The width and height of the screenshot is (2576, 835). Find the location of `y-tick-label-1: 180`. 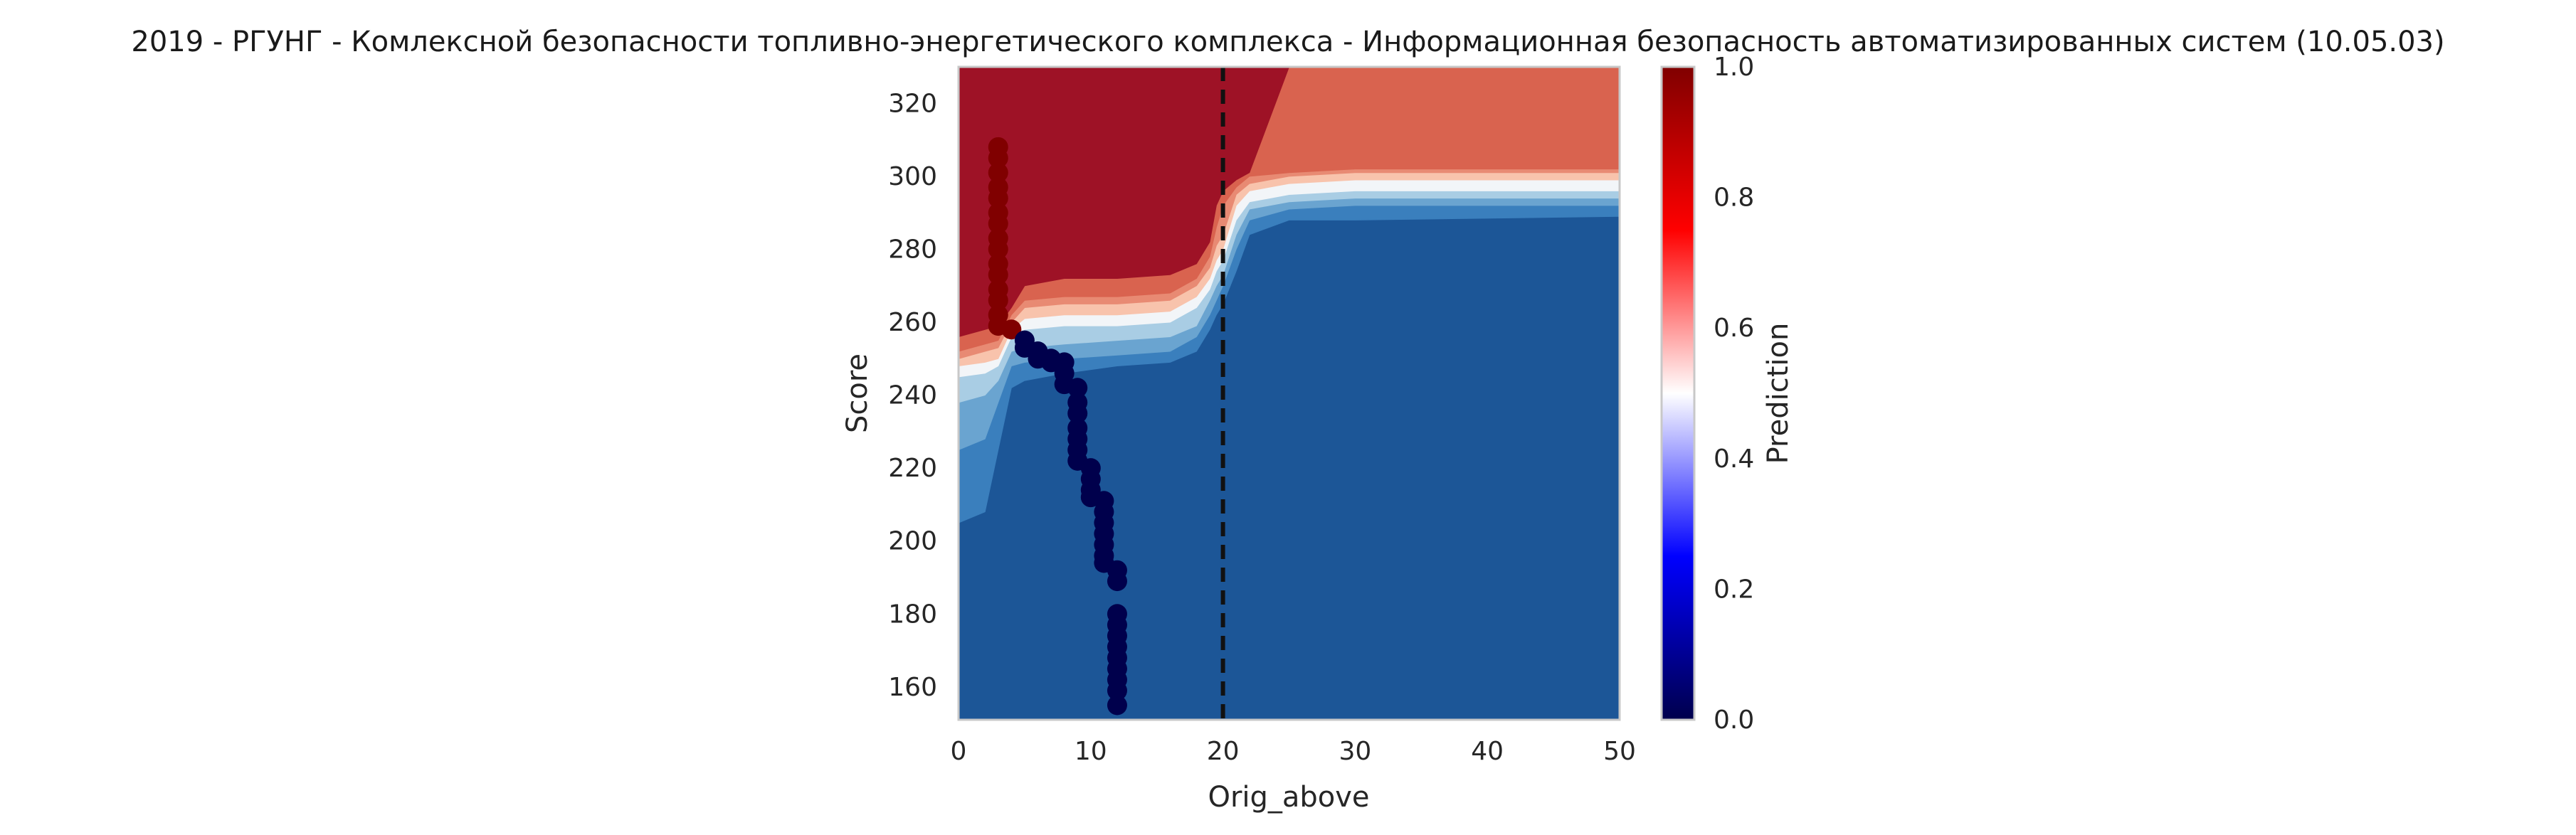

y-tick-label-1: 180 is located at coordinates (912, 615).